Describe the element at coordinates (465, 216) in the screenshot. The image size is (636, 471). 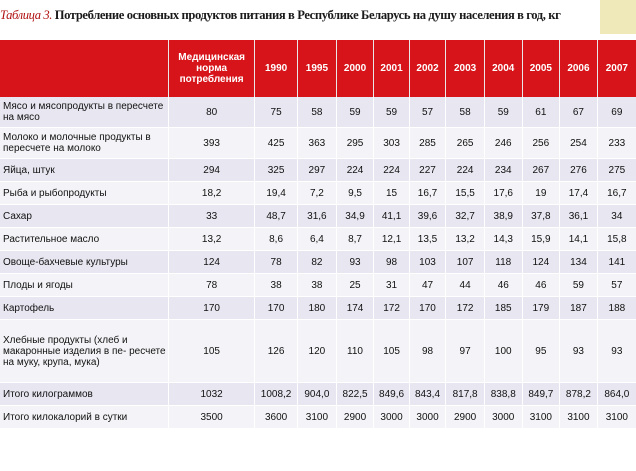
I see `value-cell: 32,7` at that location.